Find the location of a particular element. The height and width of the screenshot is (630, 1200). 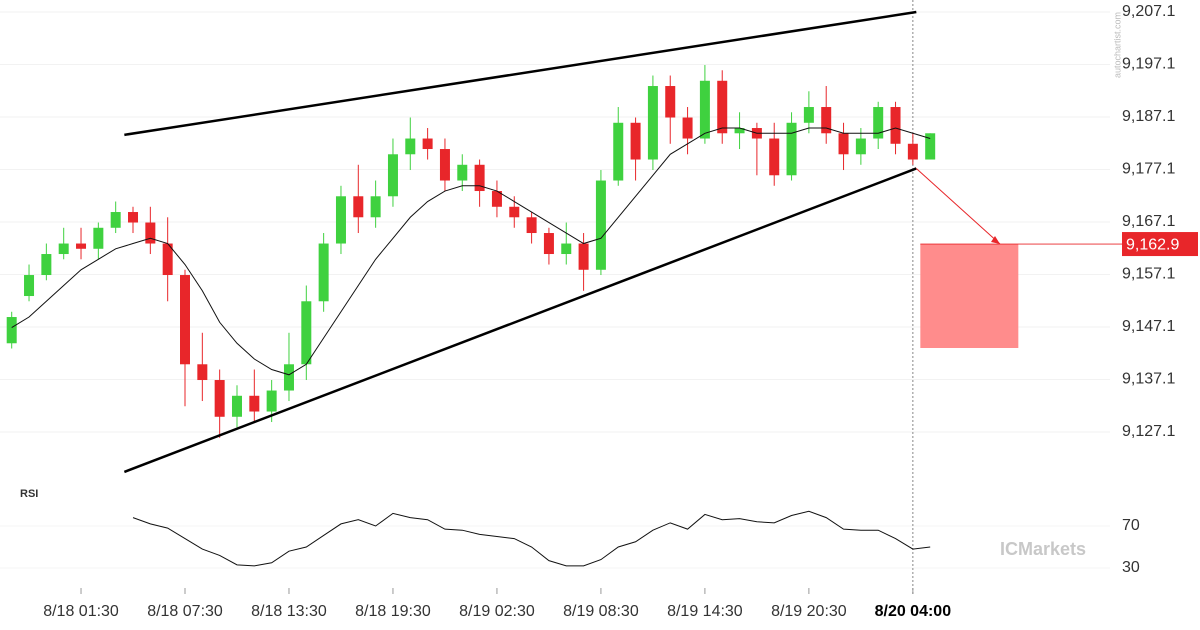

watermark: autochartist.com is located at coordinates (1117, 45).